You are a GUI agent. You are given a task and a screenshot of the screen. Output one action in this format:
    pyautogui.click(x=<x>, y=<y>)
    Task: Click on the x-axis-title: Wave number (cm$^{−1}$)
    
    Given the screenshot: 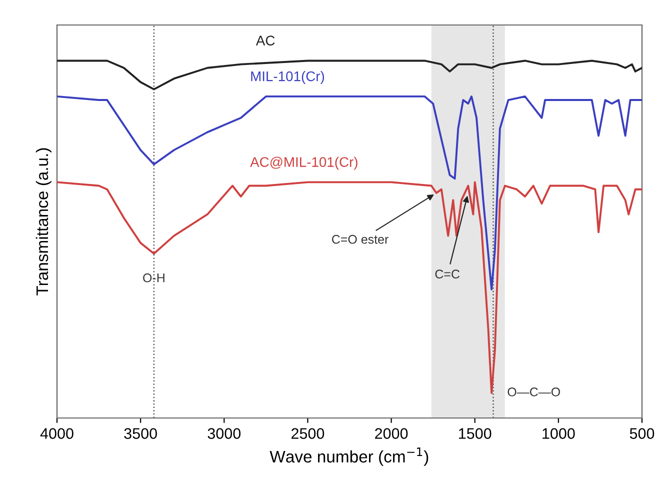 What is the action you would take?
    pyautogui.click(x=349, y=457)
    